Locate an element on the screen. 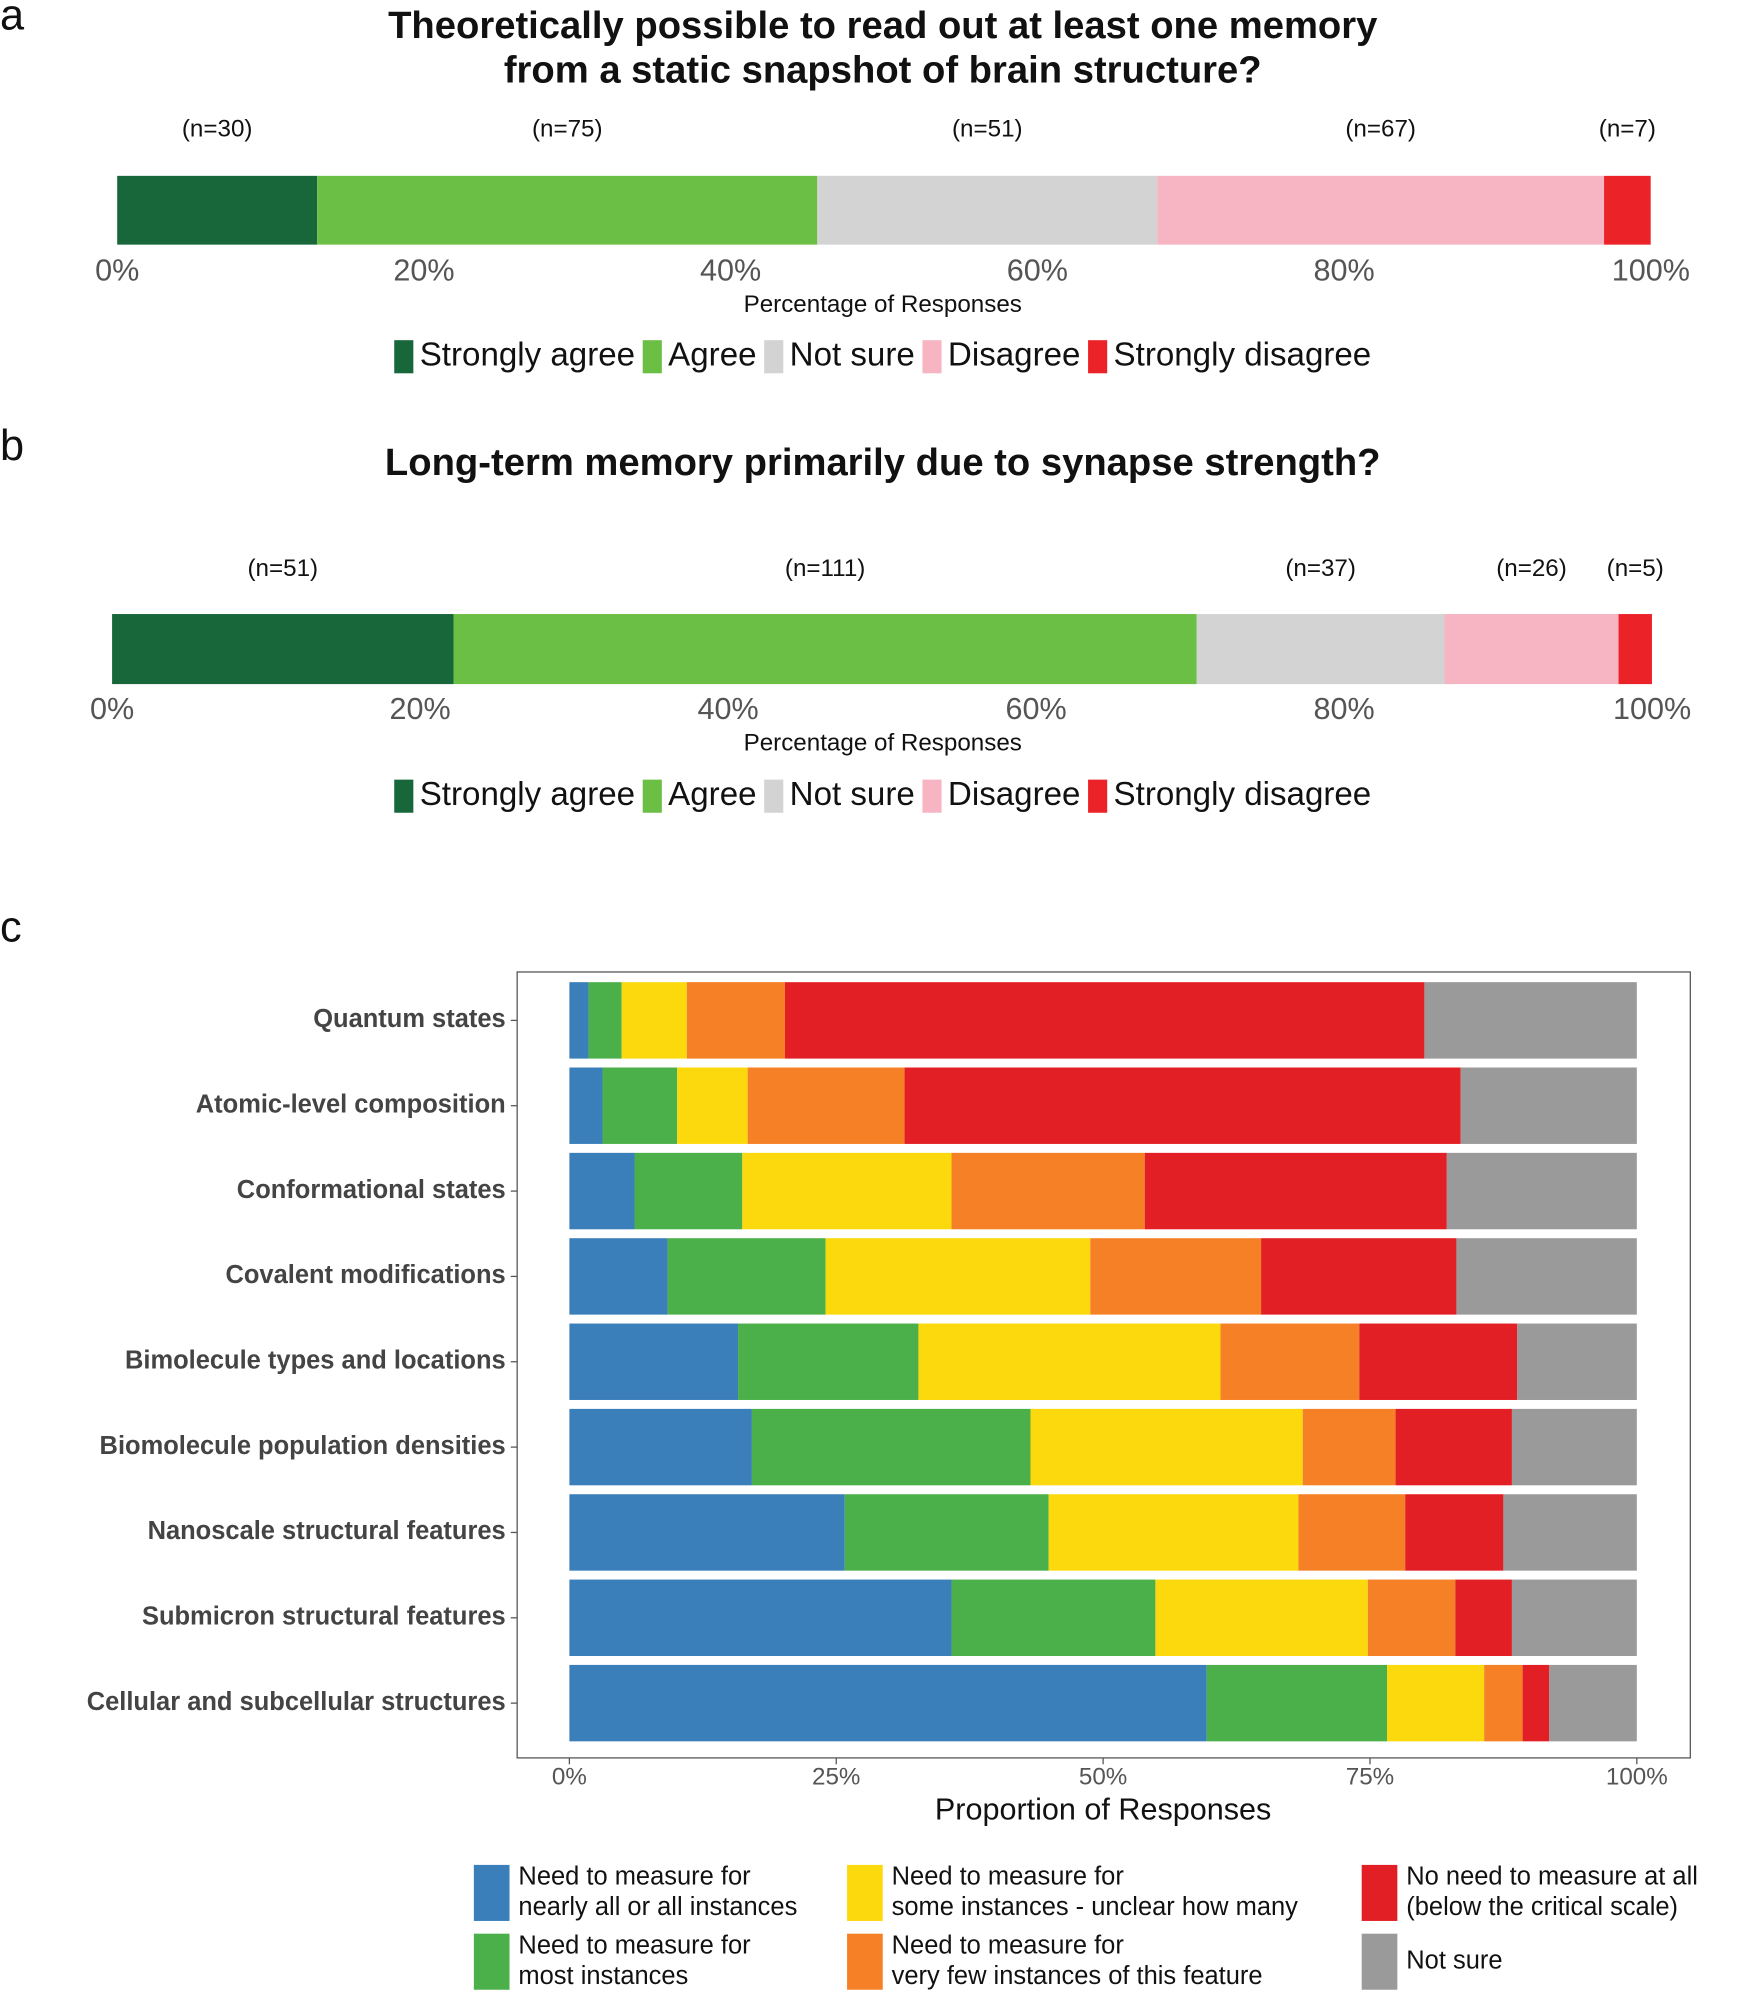  panel-label: c is located at coordinates (11, 927).